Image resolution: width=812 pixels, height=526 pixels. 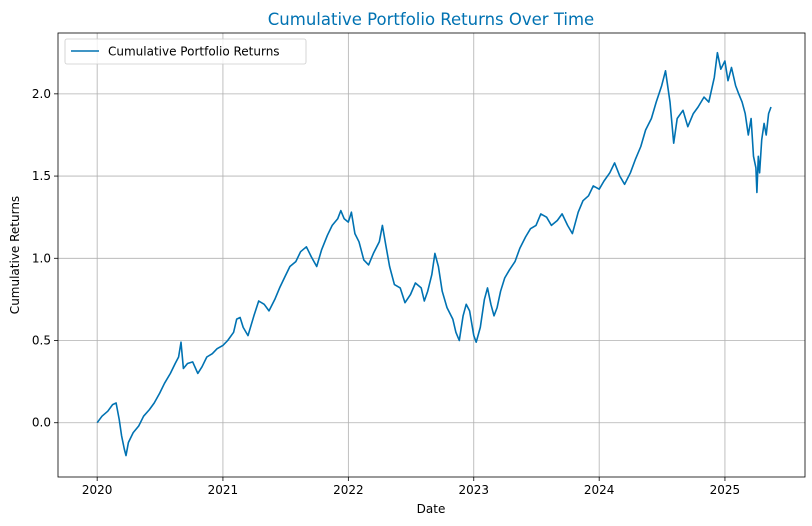 I want to click on legend: Cumulative Portfolio Returns, so click(x=185, y=51).